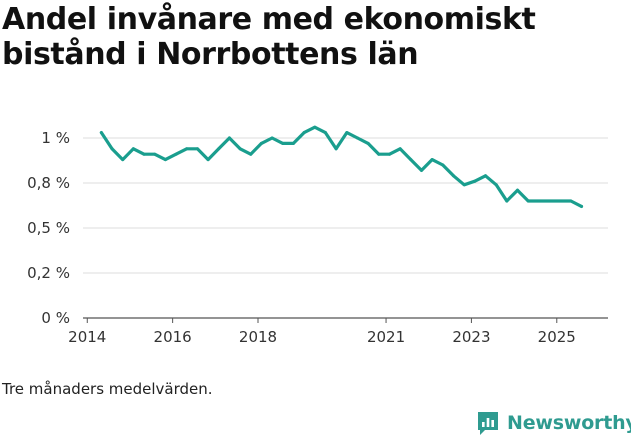 This screenshot has height=439, width=631. I want to click on chart-caption: Tre månaders medelvärden., so click(107, 389).